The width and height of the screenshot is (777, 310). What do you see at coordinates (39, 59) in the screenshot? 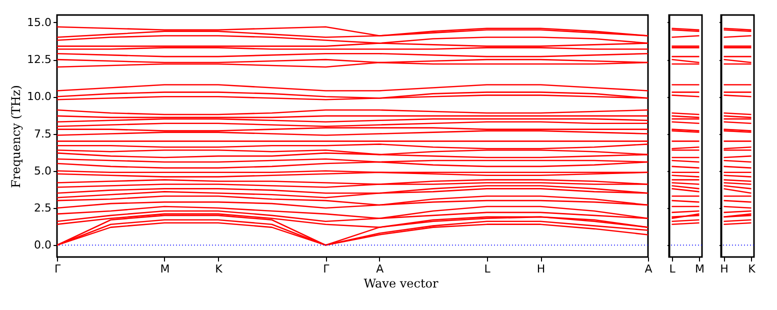
I see `y-tick-label: 12.5` at bounding box center [39, 59].